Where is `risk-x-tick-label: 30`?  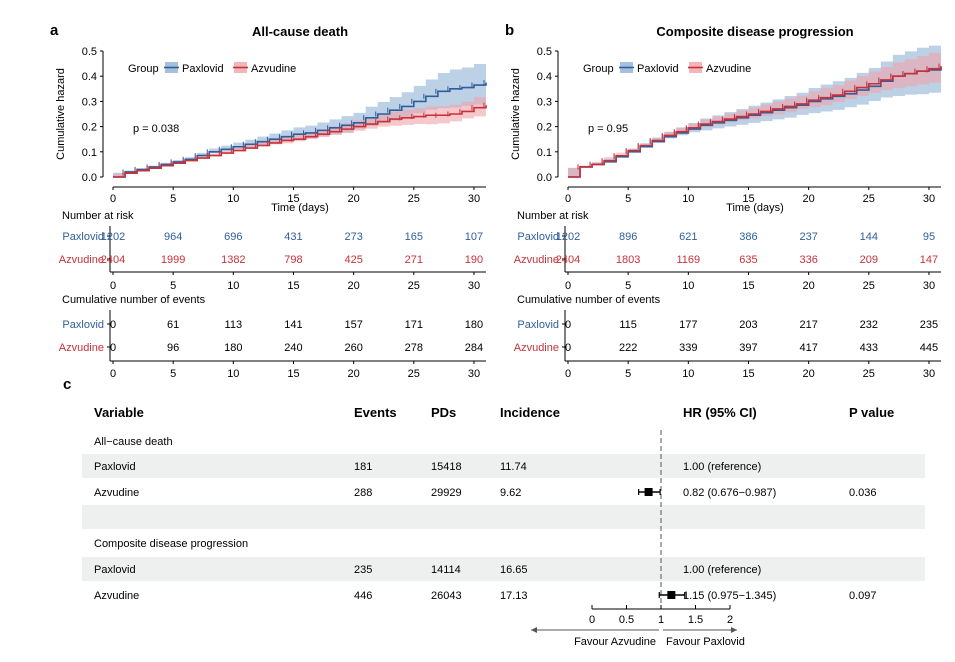
risk-x-tick-label: 30 is located at coordinates (474, 286).